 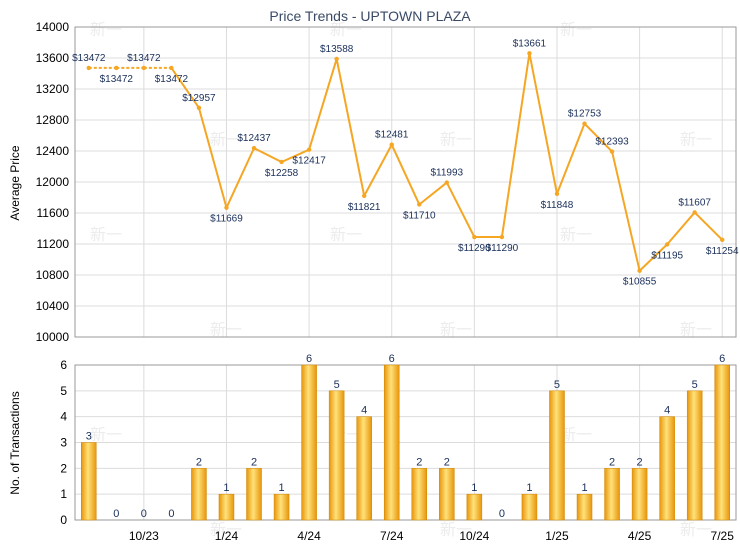 What do you see at coordinates (254, 138) in the screenshot?
I see `price-point-label: $12437` at bounding box center [254, 138].